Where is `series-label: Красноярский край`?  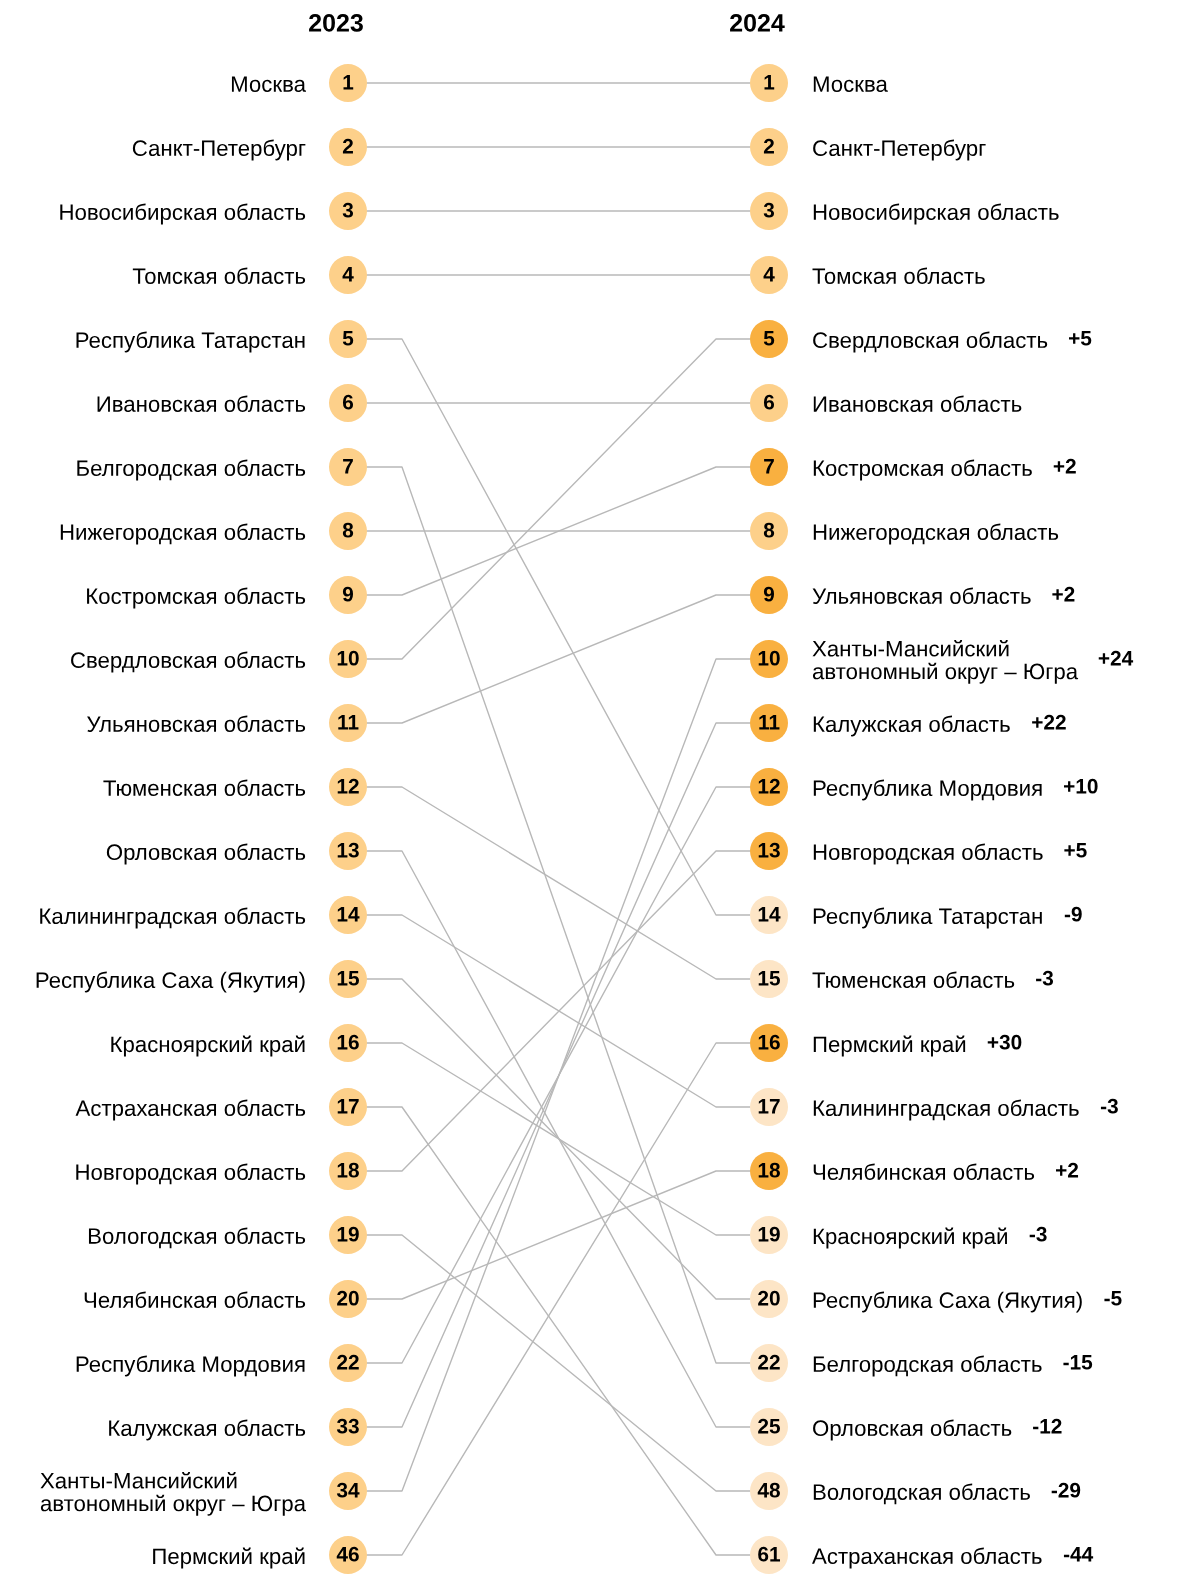 series-label: Красноярский край is located at coordinates (208, 1046).